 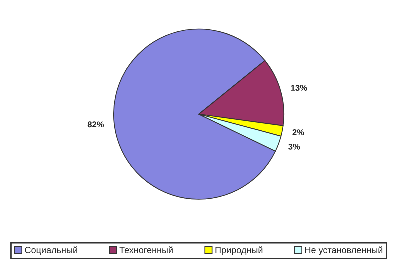 What do you see at coordinates (298, 133) in the screenshot?
I see `data-label: 2%` at bounding box center [298, 133].